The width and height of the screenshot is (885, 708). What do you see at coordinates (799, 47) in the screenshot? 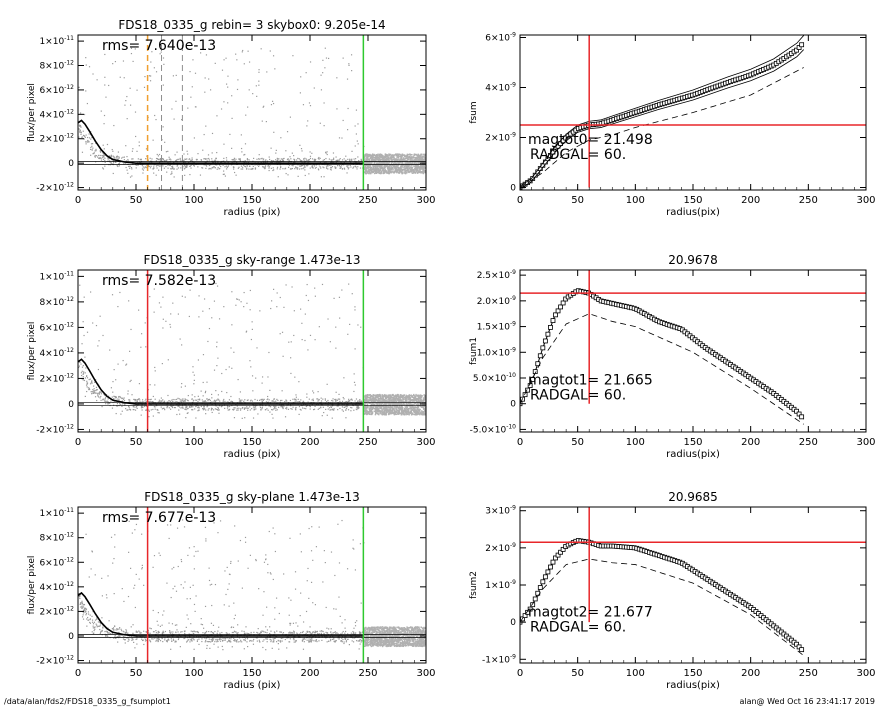
I see `growth-marker` at bounding box center [799, 47].